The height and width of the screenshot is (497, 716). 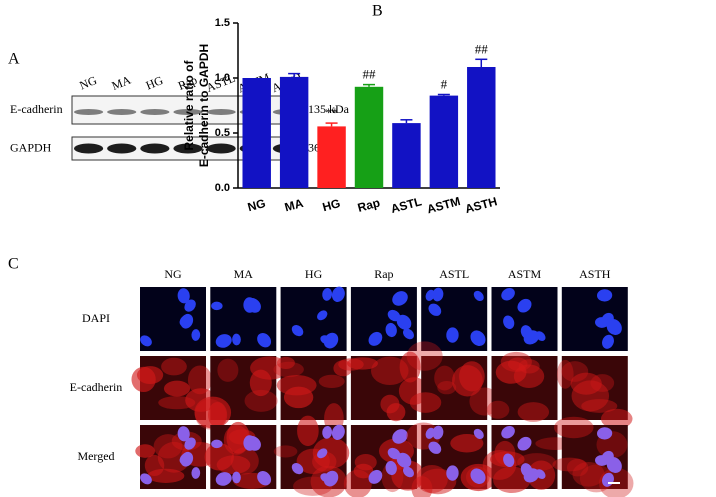 I want to click on x-tick-label: ASTM, so click(x=443, y=205).